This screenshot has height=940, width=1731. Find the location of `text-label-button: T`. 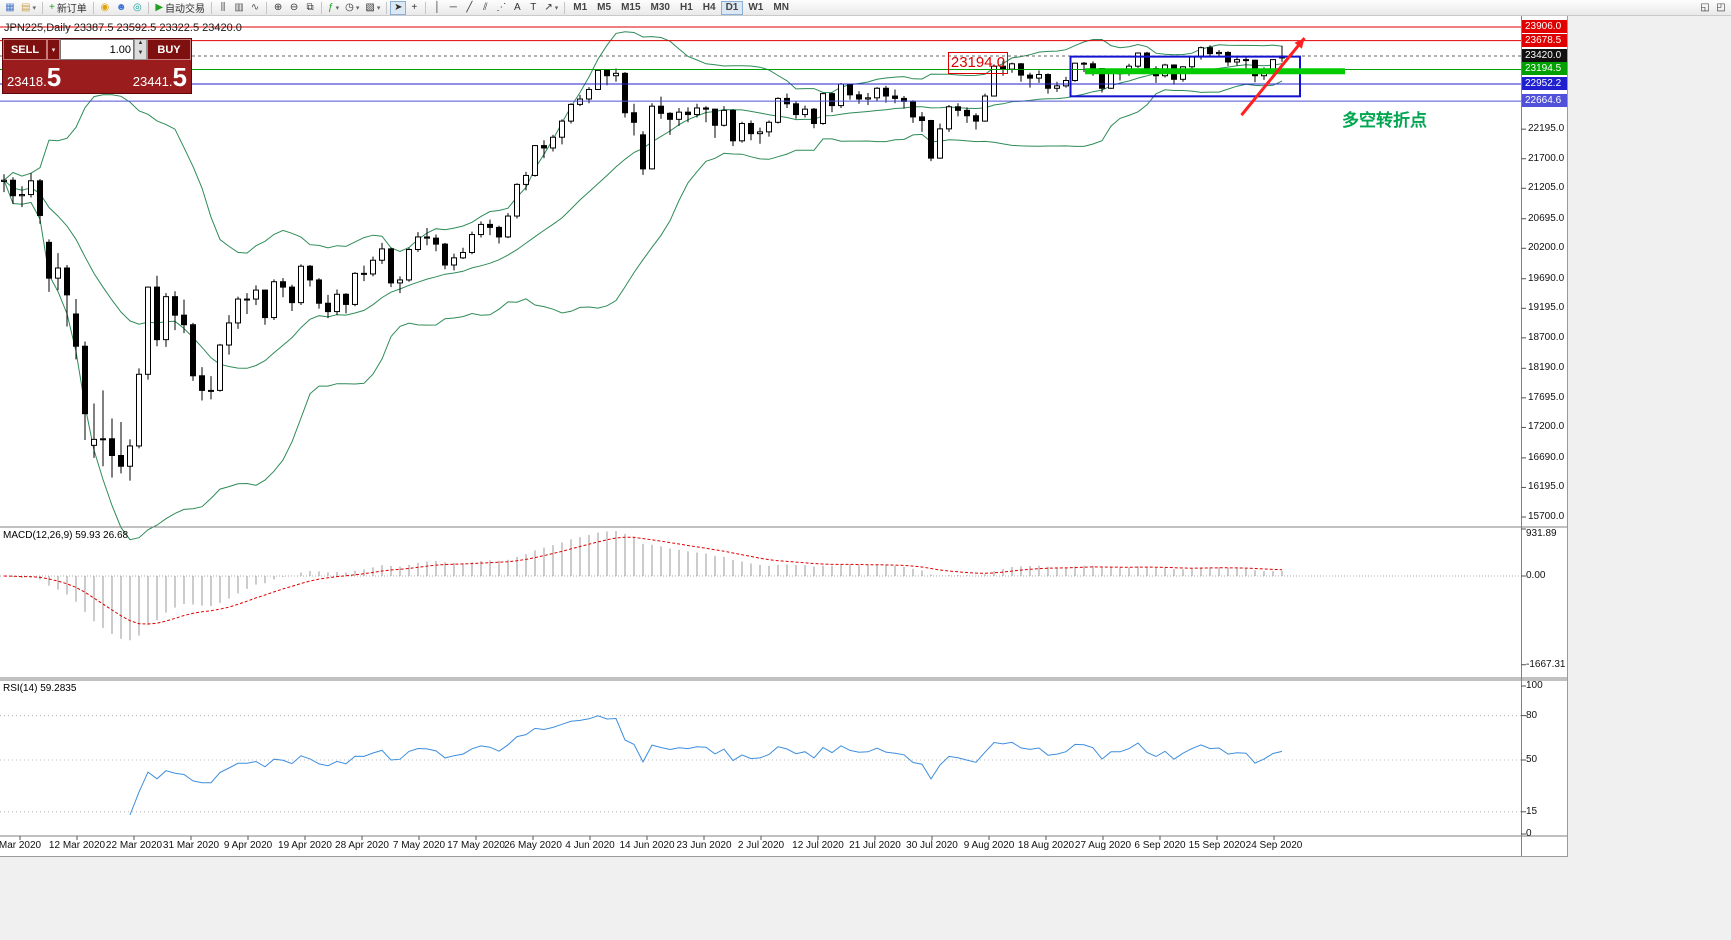

text-label-button: T is located at coordinates (533, 8).